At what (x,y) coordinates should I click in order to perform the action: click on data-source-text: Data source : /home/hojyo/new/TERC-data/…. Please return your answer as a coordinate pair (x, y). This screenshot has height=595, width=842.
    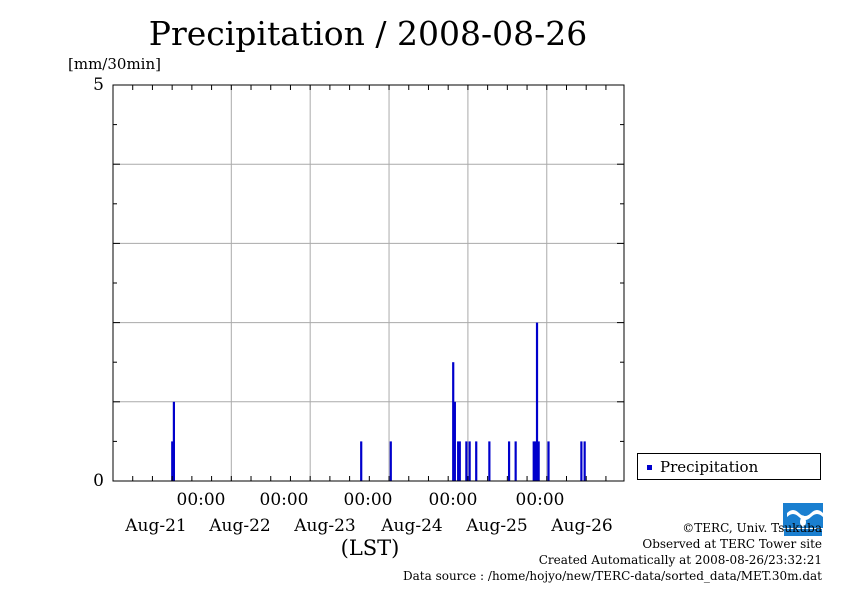
    Looking at the image, I should click on (612, 576).